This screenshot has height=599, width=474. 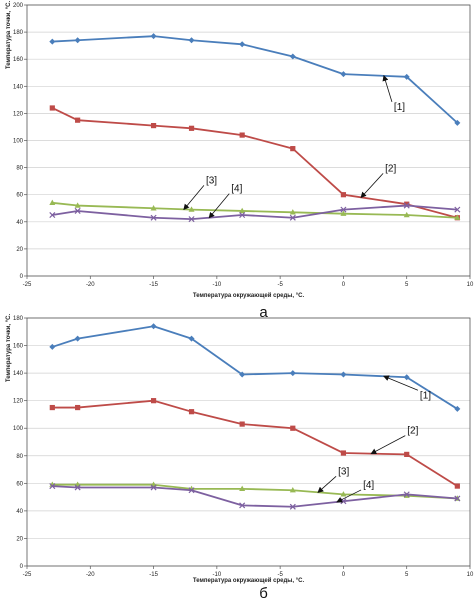 I want to click on y-tick-label: 20, so click(x=19, y=539).